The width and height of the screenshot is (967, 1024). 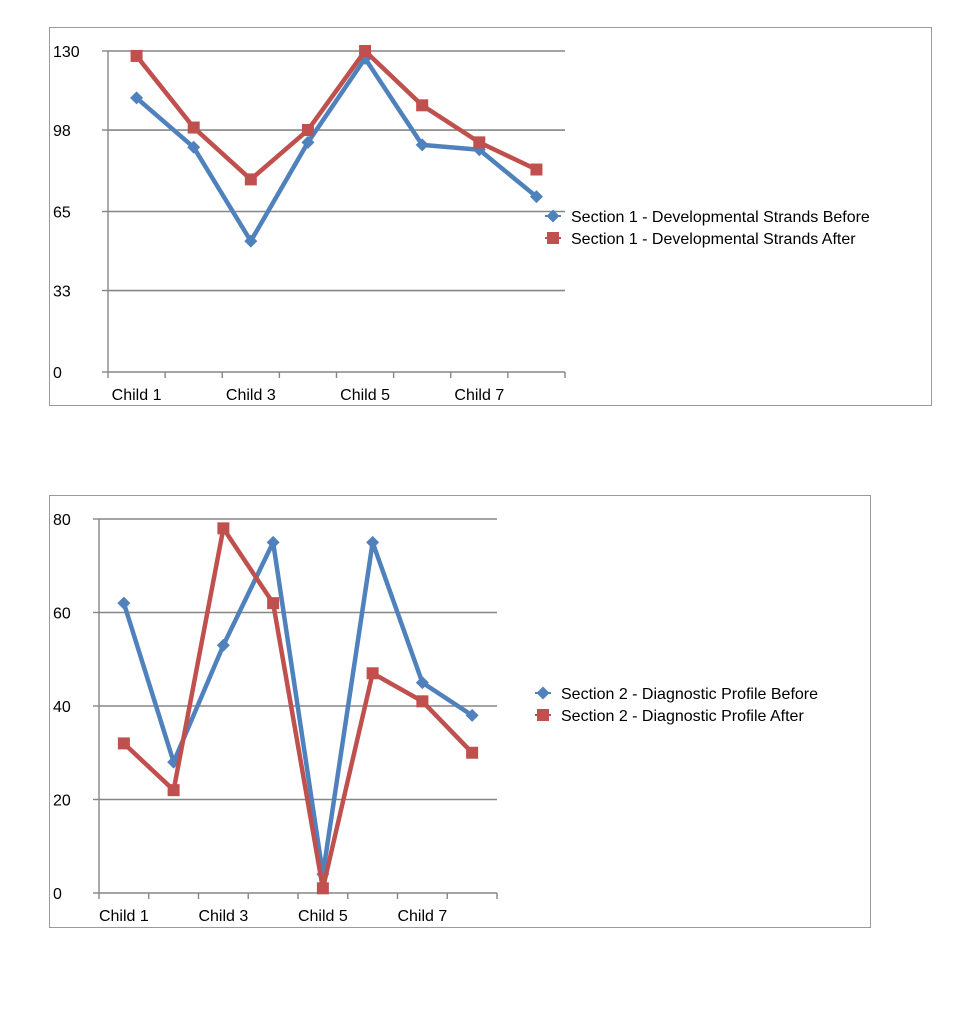 I want to click on legend-item-0: Section 2 - Diagnostic Profile Before, so click(x=676, y=694).